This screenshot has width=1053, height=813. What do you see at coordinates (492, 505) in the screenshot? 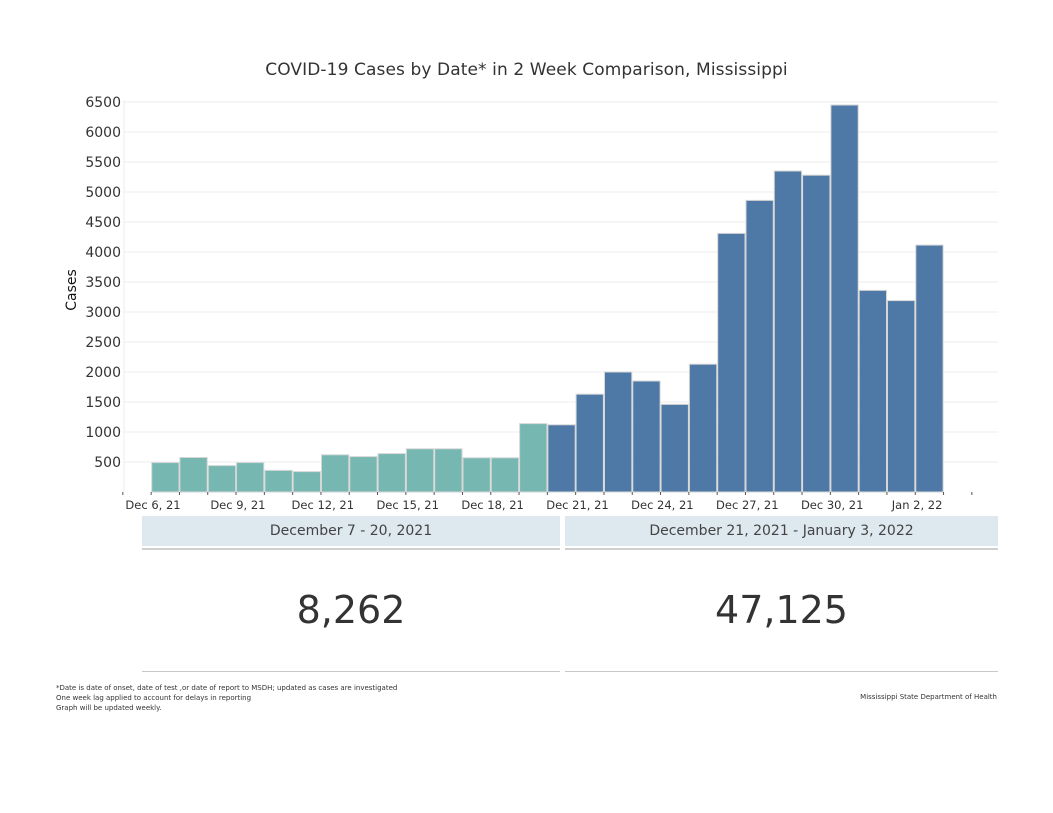
I see `x-tick-label: Dec 18, 21` at bounding box center [492, 505].